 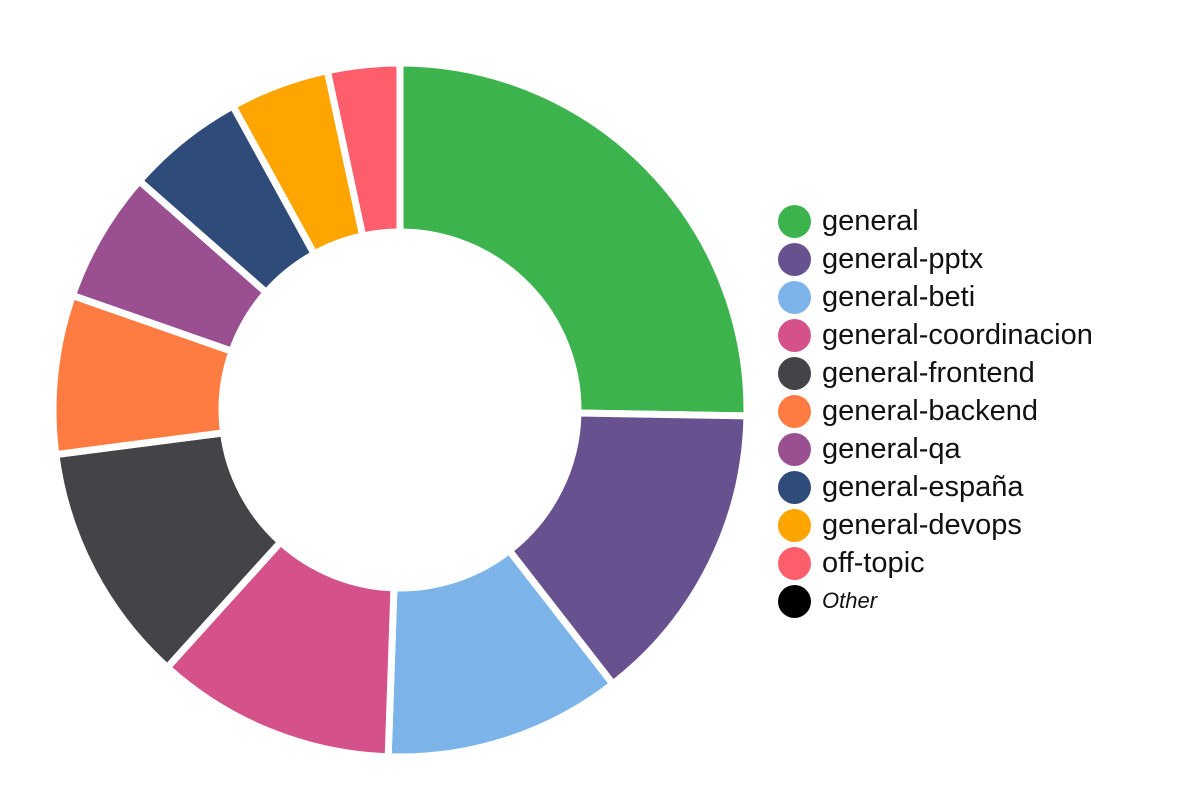 I want to click on legend-item: general, so click(x=935, y=221).